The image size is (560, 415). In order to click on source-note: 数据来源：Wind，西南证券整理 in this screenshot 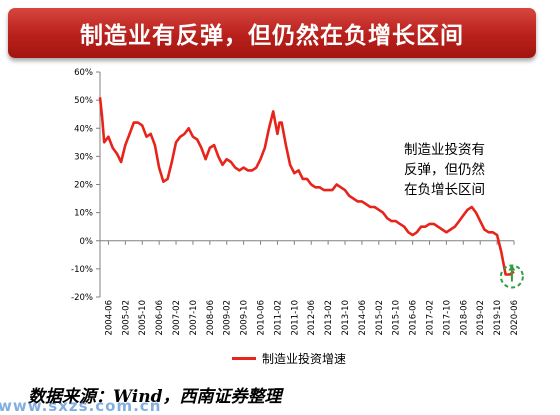, I will do `click(155, 397)`.